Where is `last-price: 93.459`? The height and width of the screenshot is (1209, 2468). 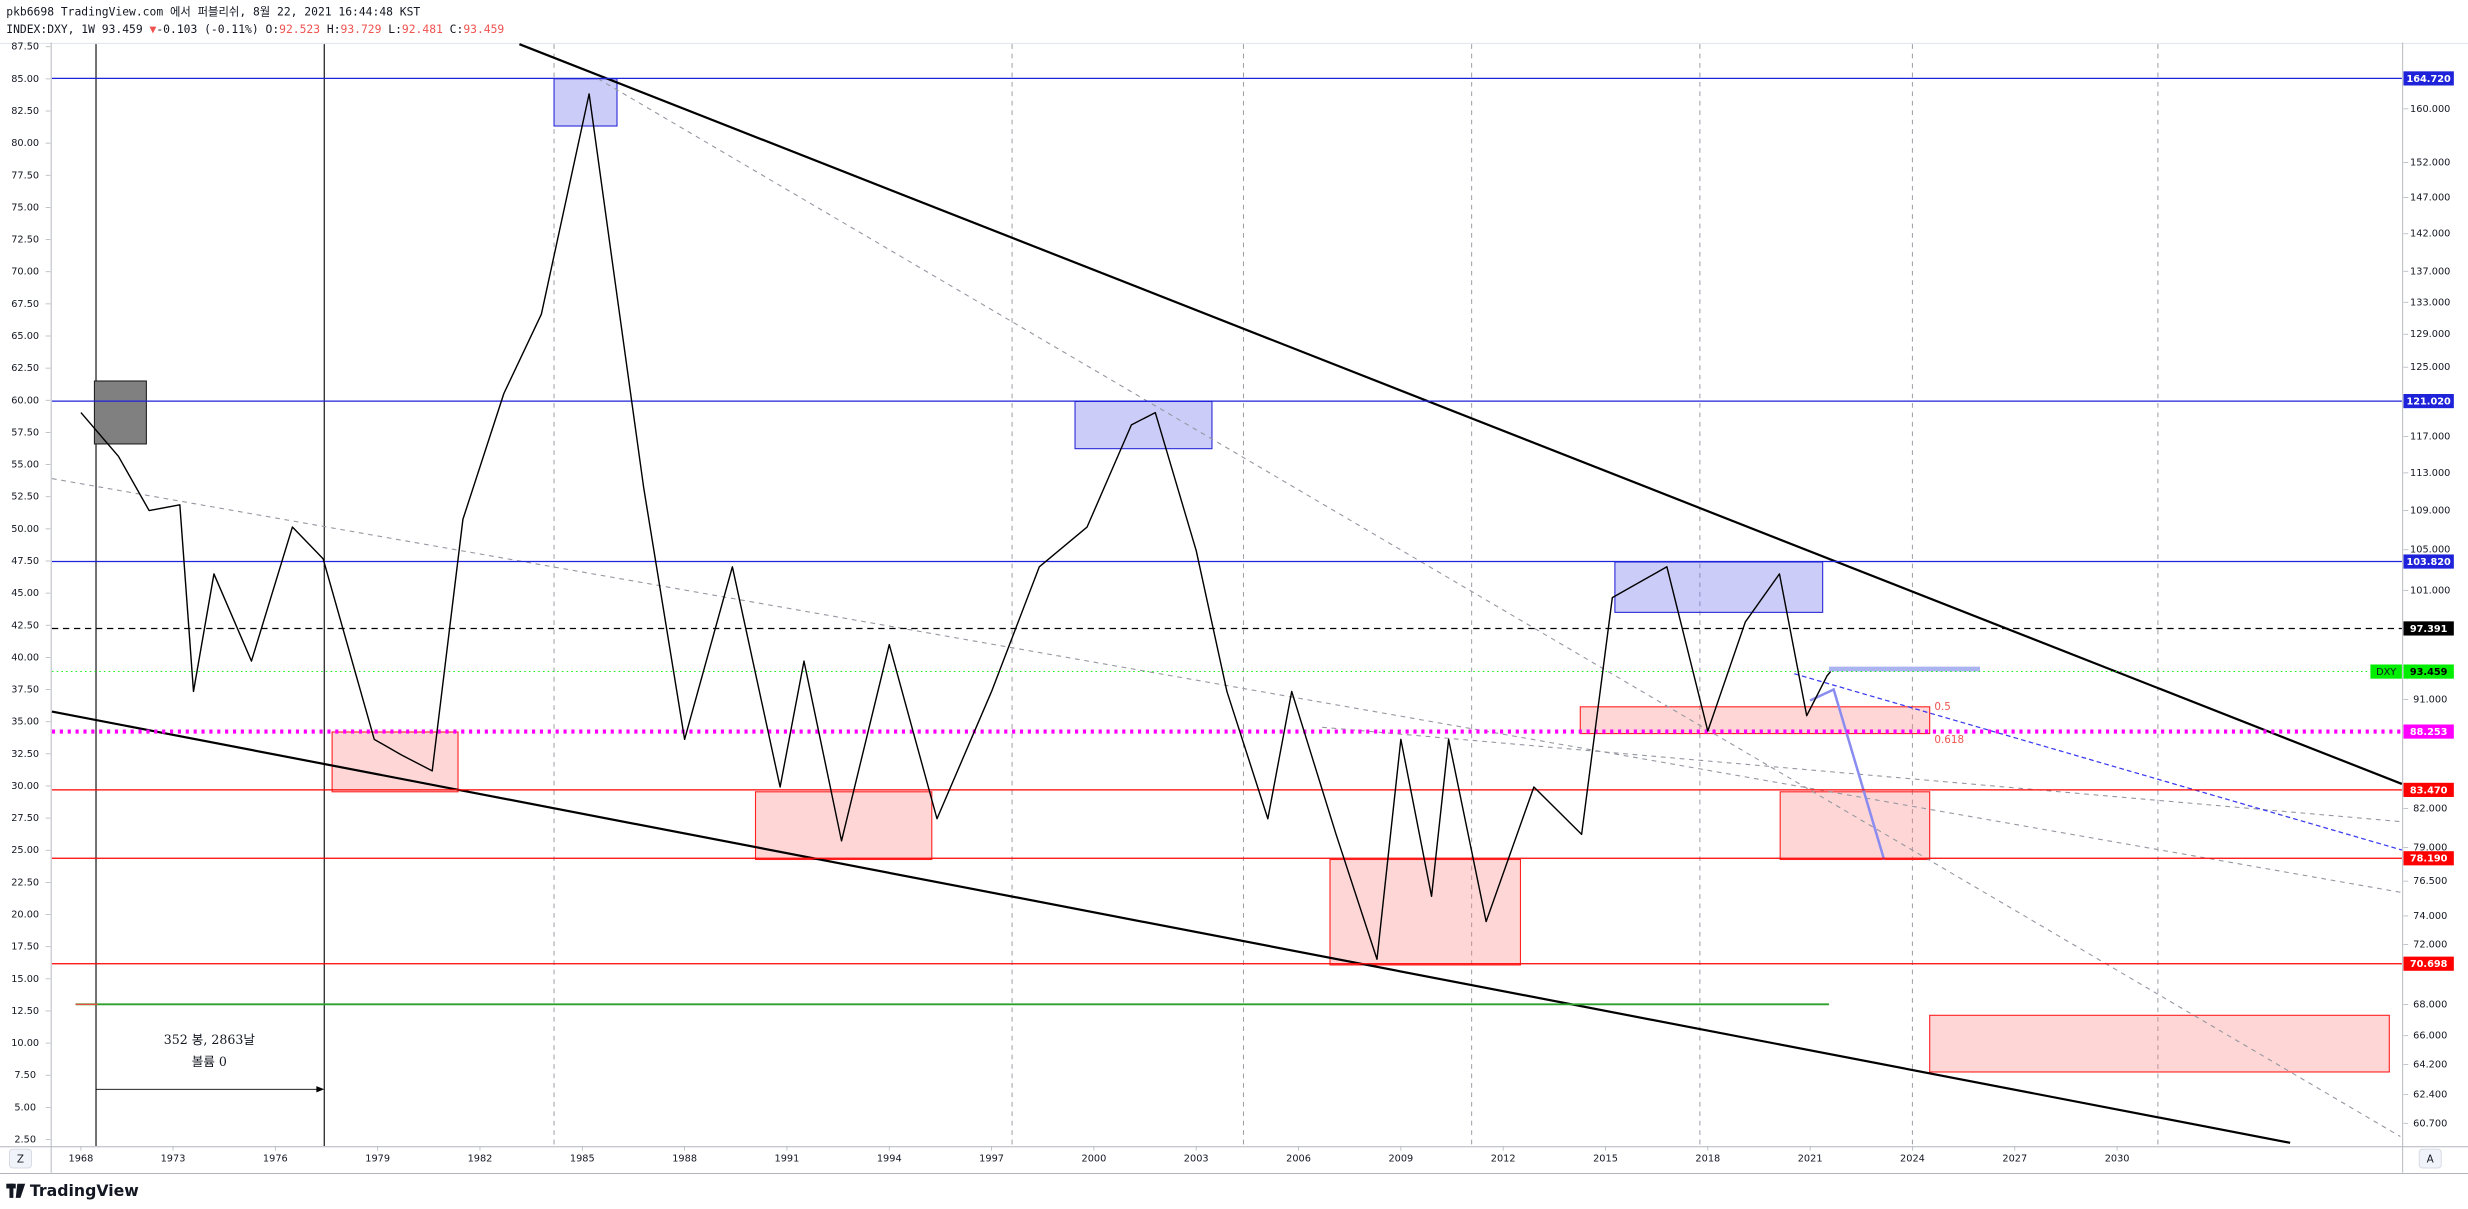
last-price: 93.459 is located at coordinates (122, 29).